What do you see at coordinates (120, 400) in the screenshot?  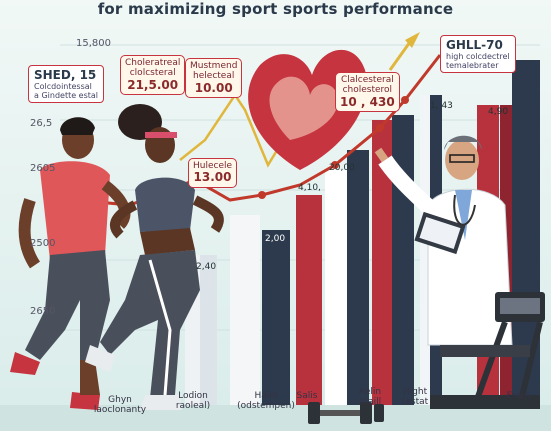 I see `category-1-line1: Ghyn` at bounding box center [120, 400].